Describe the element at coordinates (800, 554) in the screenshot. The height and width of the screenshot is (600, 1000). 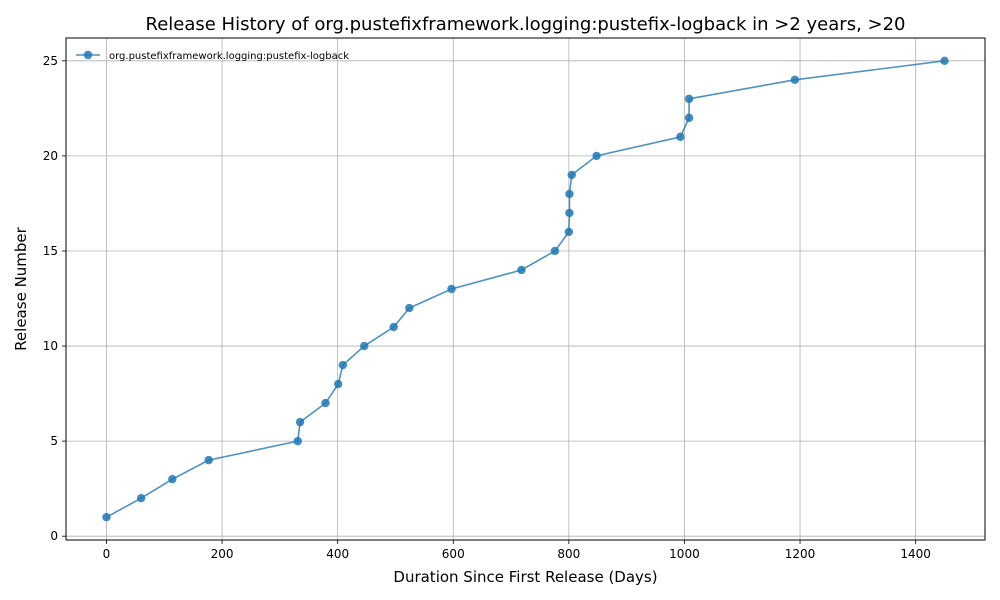
I see `x-tick-label: 1200` at that location.